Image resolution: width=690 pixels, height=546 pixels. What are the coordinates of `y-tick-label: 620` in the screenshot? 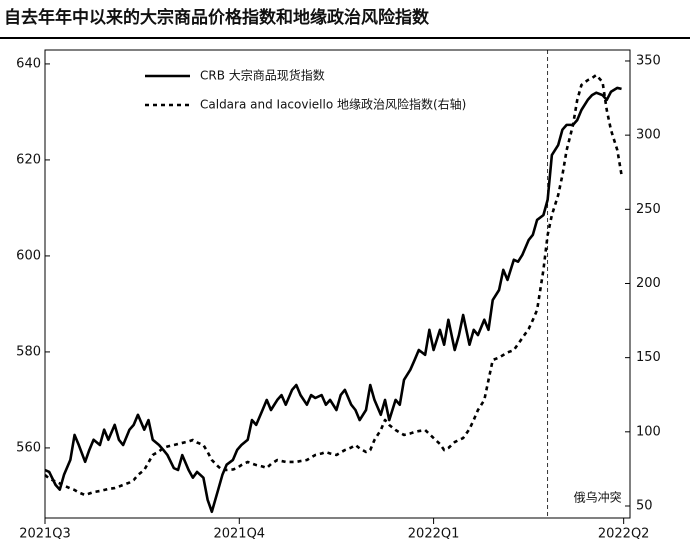 It's located at (28, 159).